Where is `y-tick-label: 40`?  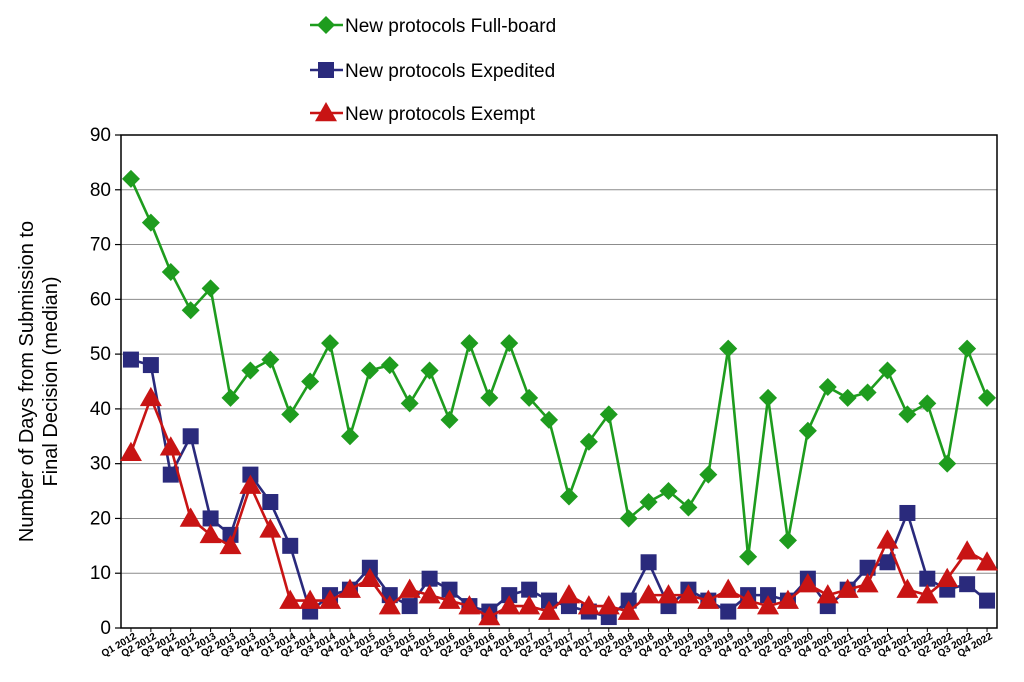 y-tick-label: 40 is located at coordinates (100, 409).